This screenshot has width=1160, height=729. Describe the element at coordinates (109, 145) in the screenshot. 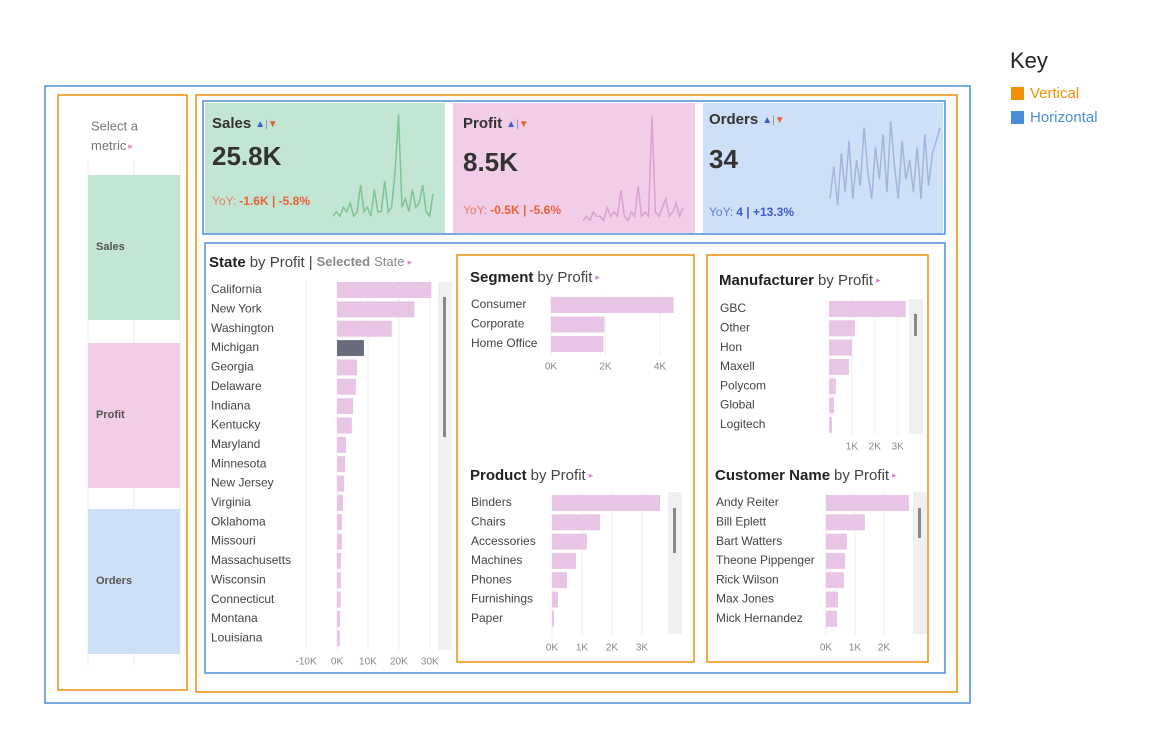

I see `prompt: metric` at that location.